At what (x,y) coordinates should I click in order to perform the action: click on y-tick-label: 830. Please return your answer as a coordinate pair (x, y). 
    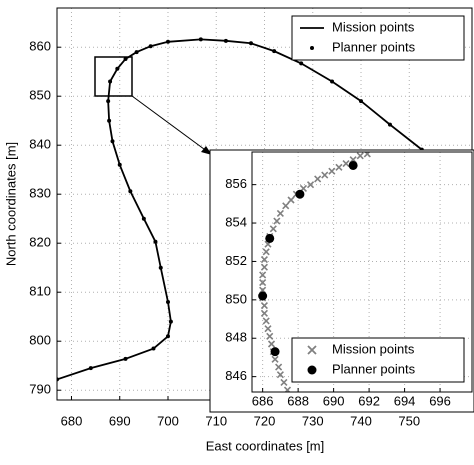
    Looking at the image, I should click on (40, 193).